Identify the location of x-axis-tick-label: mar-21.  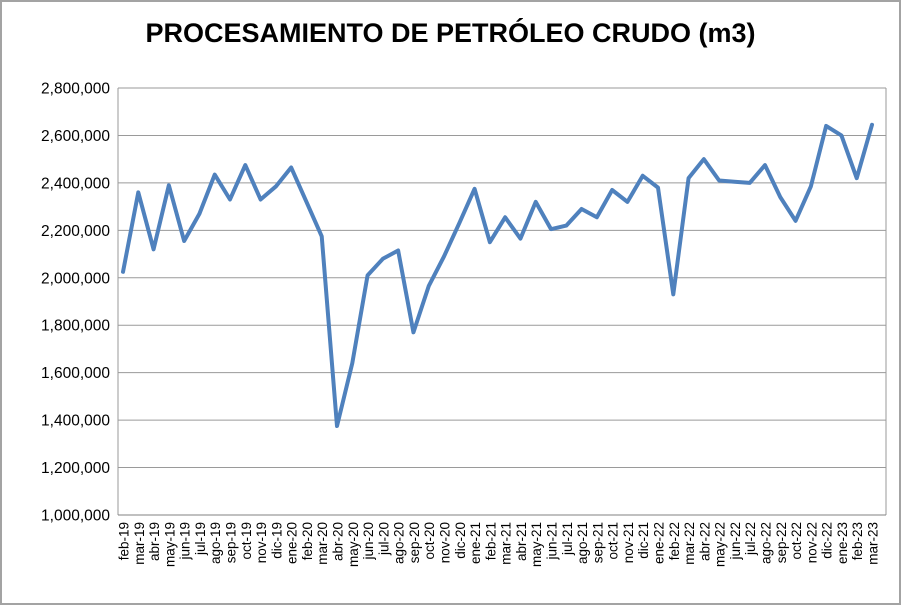
(506, 543).